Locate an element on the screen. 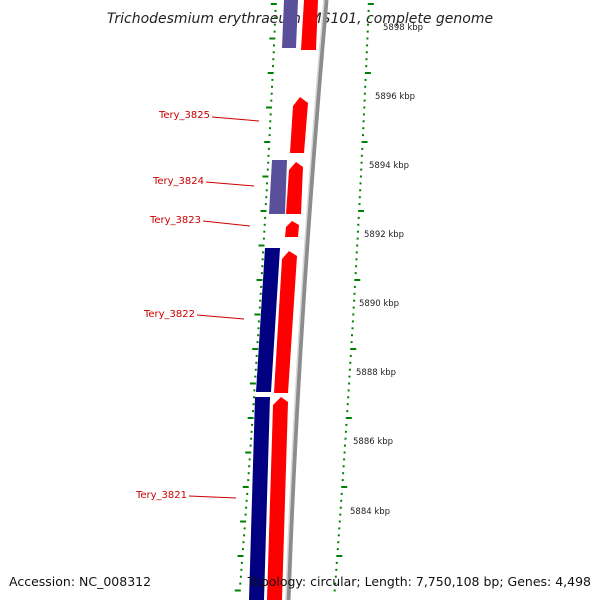 The image size is (600, 600). gene-label-tery-3825: Tery_3825 is located at coordinates (184, 115).